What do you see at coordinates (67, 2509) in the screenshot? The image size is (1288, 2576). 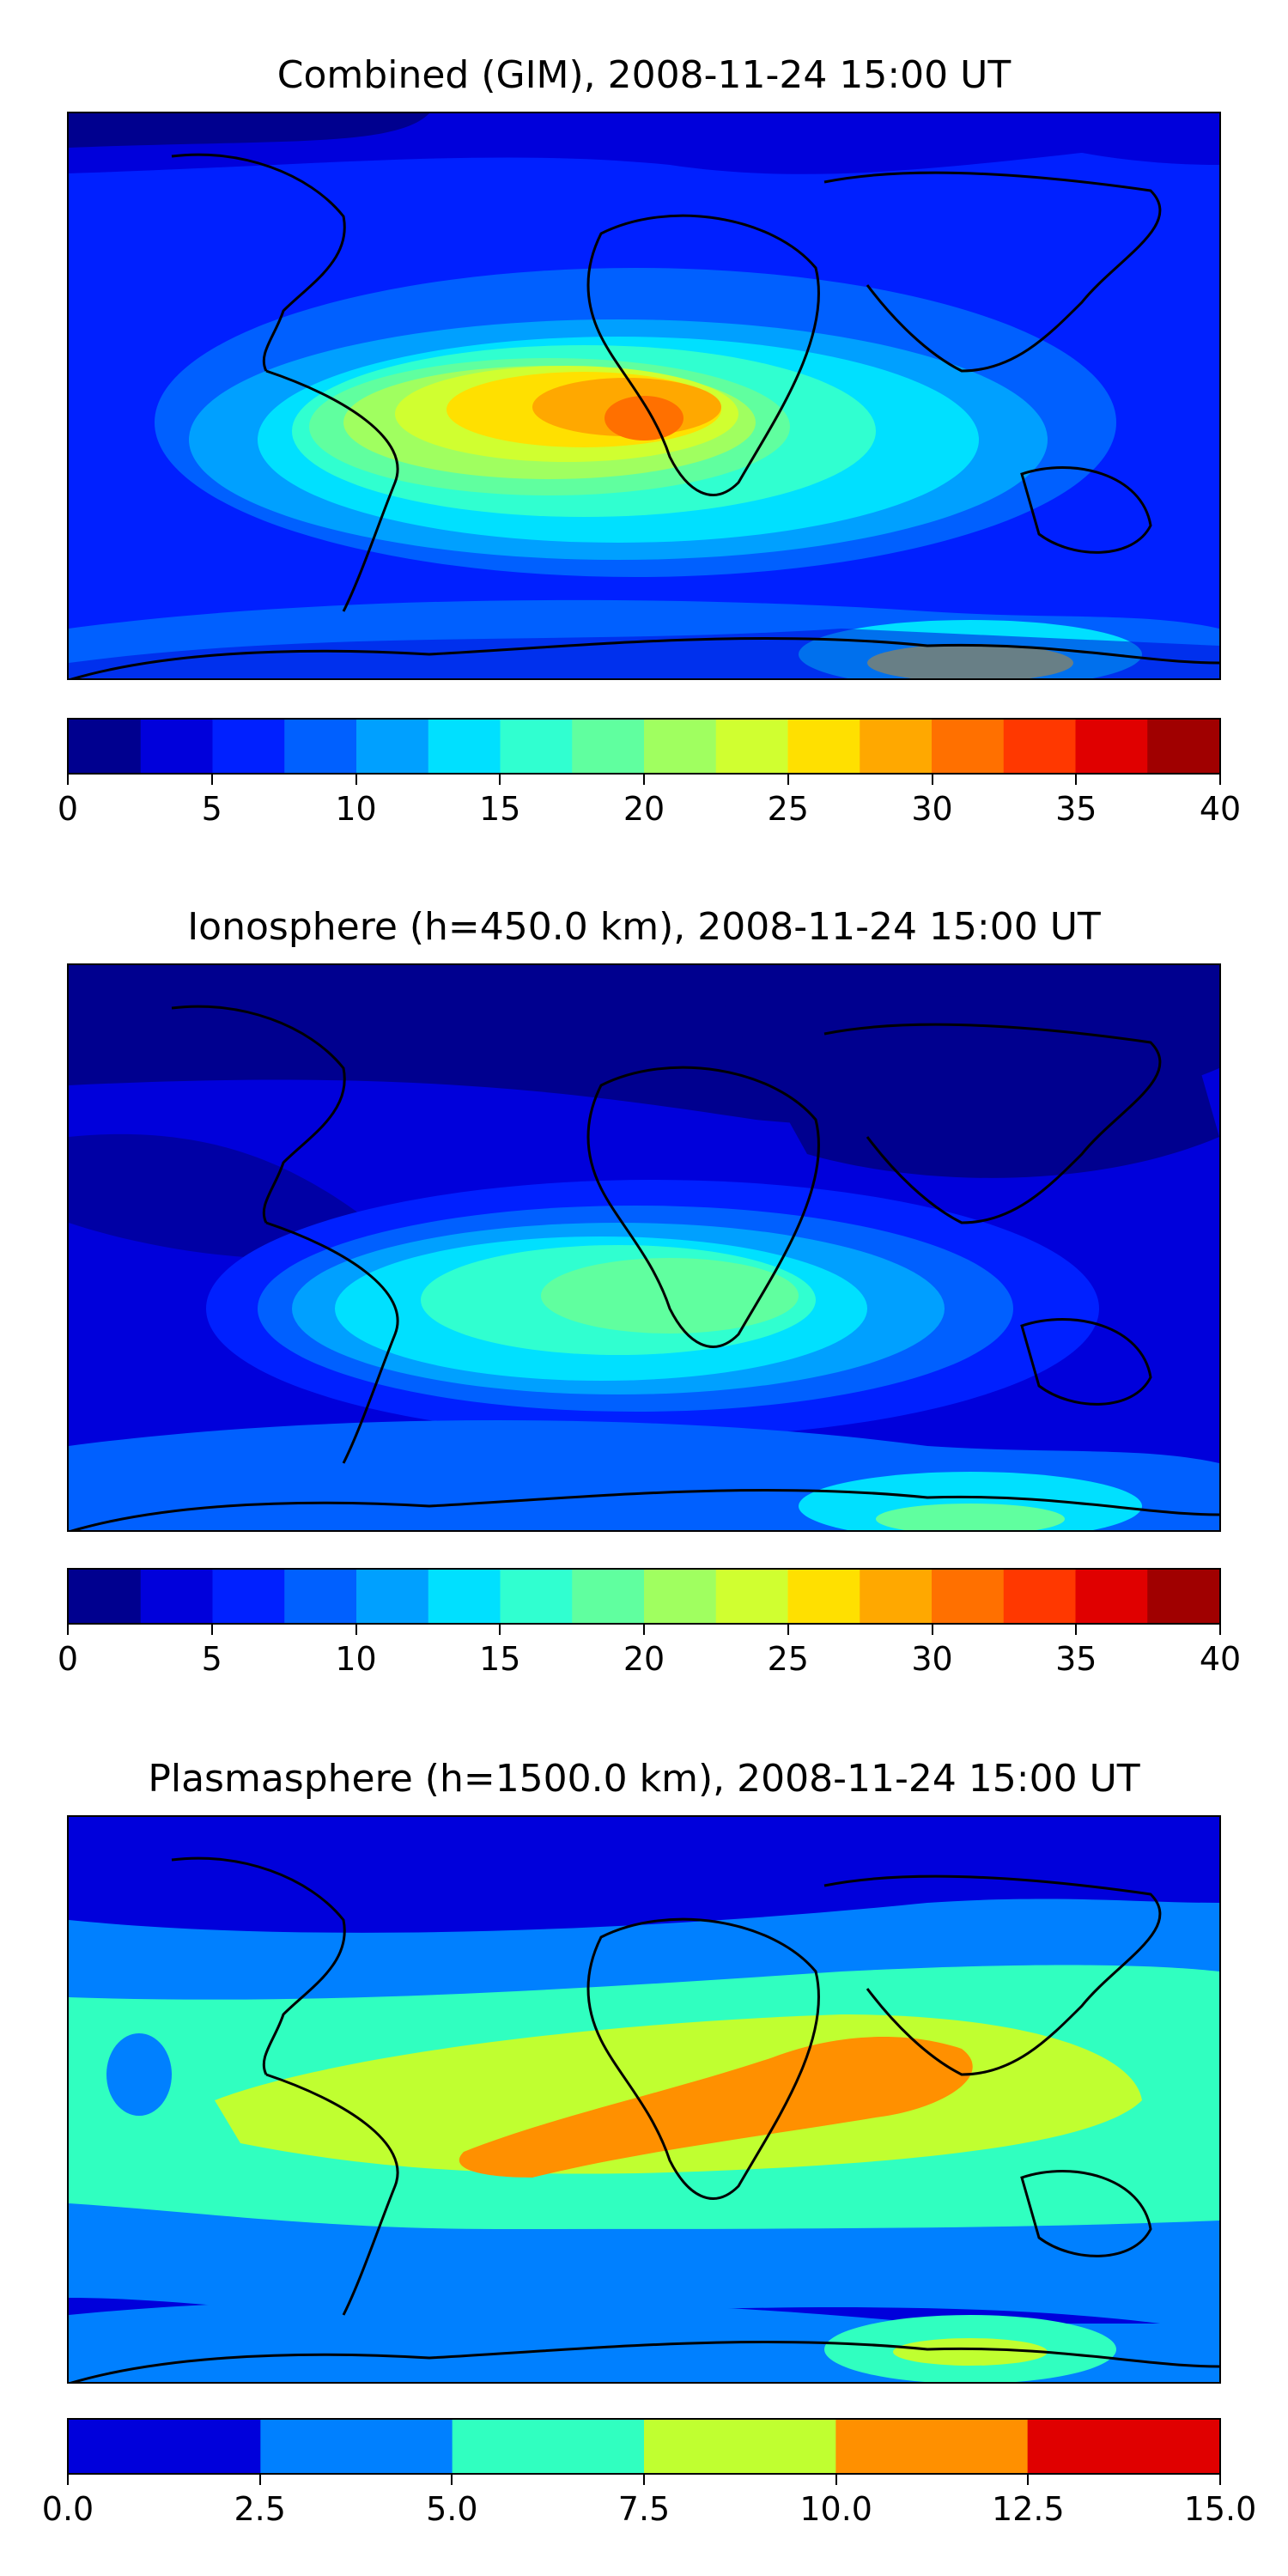 I see `colorbar-tick-label: 0.0` at bounding box center [67, 2509].